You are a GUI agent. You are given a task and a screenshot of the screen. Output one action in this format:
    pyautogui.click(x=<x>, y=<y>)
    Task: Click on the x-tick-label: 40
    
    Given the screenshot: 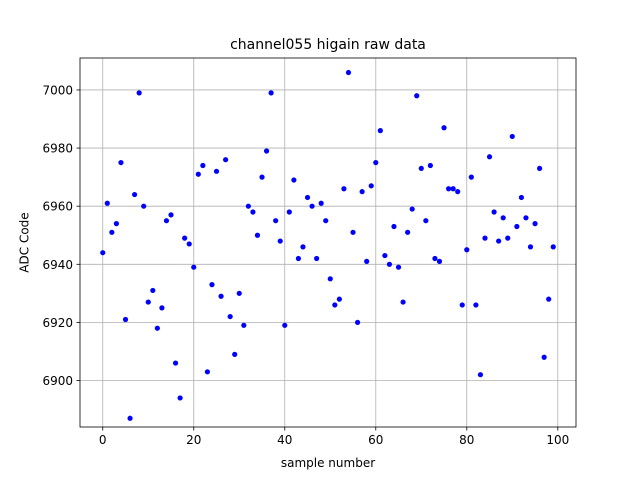 What is the action you would take?
    pyautogui.click(x=284, y=440)
    